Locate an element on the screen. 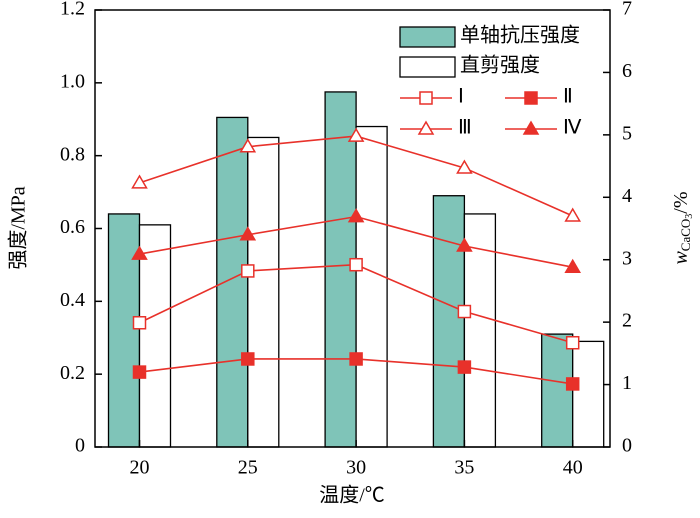  y2-tick-label: 3 is located at coordinates (627, 258).